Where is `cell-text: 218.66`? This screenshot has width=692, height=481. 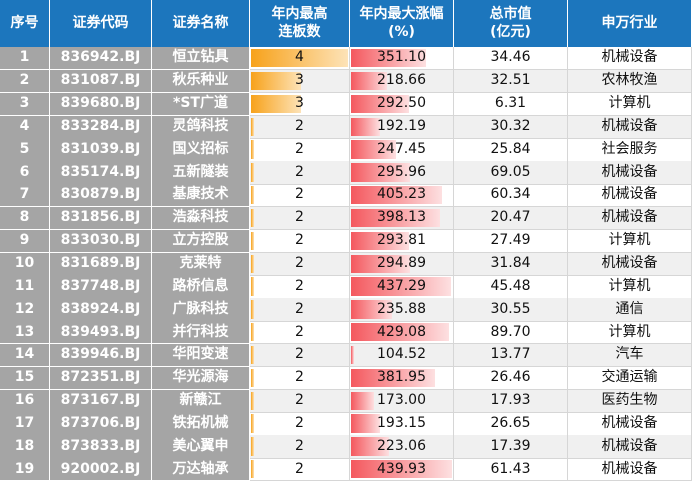
cell-text: 218.66 is located at coordinates (401, 80).